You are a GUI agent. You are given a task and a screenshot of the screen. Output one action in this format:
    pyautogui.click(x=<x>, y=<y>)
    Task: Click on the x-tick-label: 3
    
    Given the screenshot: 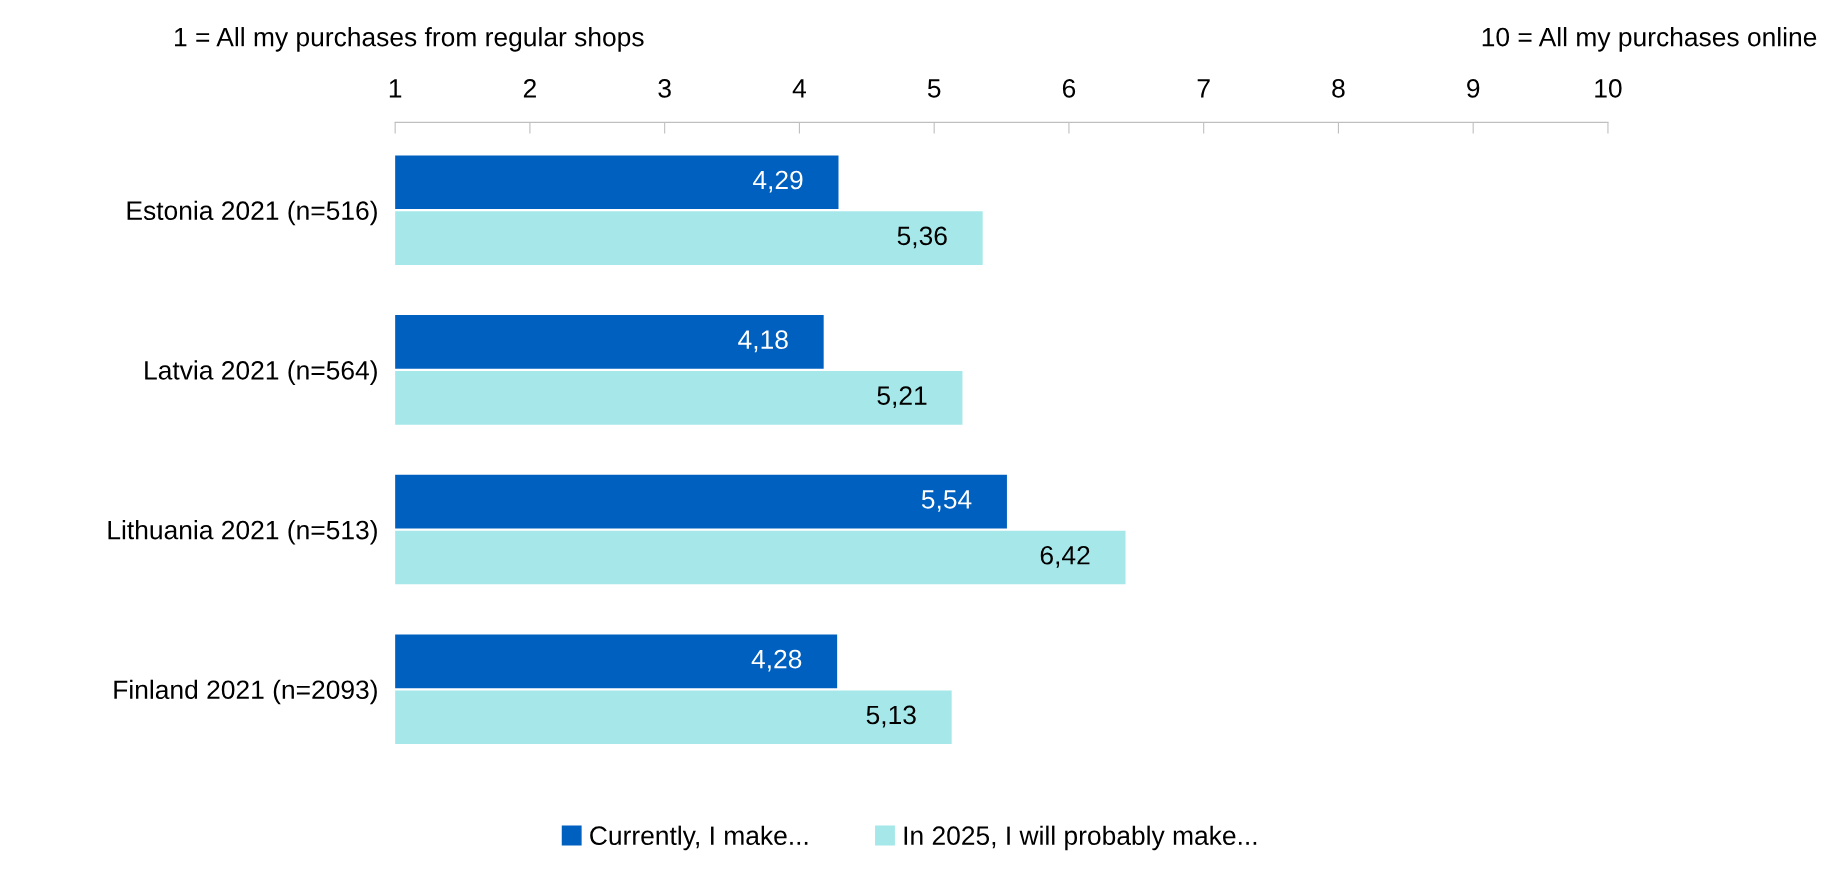 What is the action you would take?
    pyautogui.click(x=664, y=88)
    